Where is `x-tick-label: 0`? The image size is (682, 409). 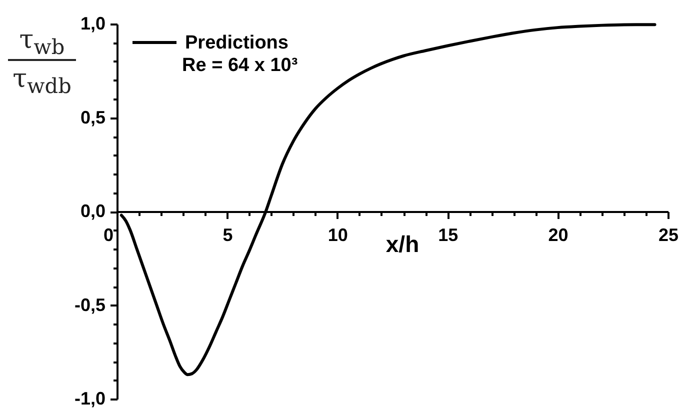
x-tick-label: 0 is located at coordinates (108, 235).